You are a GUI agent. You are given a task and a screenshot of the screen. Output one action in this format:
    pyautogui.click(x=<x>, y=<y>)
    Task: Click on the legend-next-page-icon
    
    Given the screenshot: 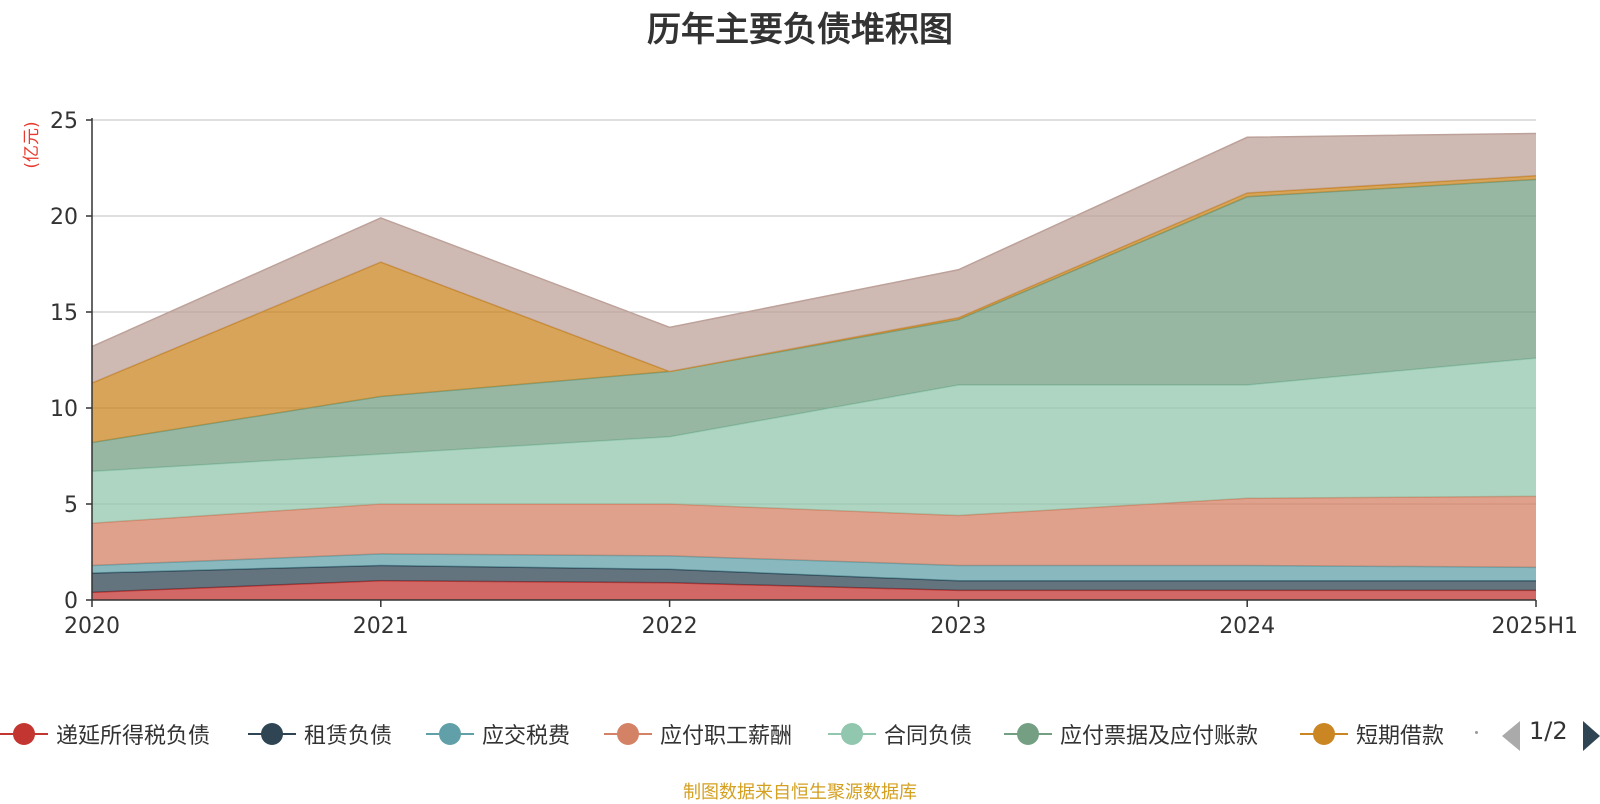 What is the action you would take?
    pyautogui.click(x=1591, y=736)
    